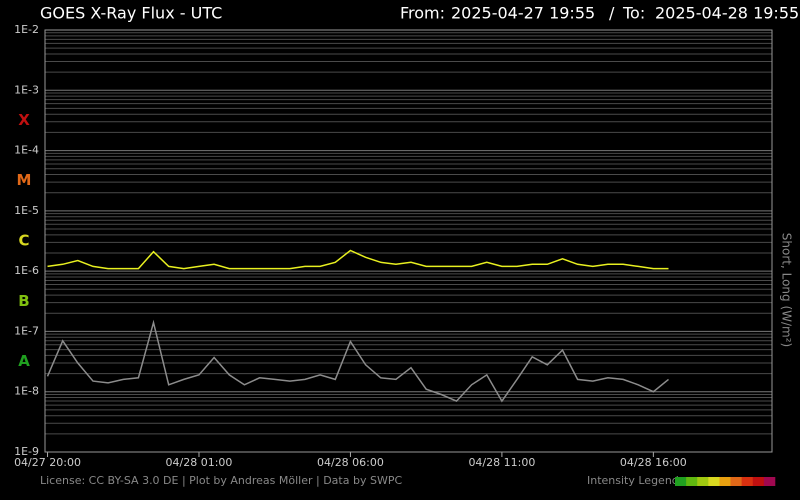  What do you see at coordinates (633, 480) in the screenshot?
I see `legend-title: Intensity Legend` at bounding box center [633, 480].